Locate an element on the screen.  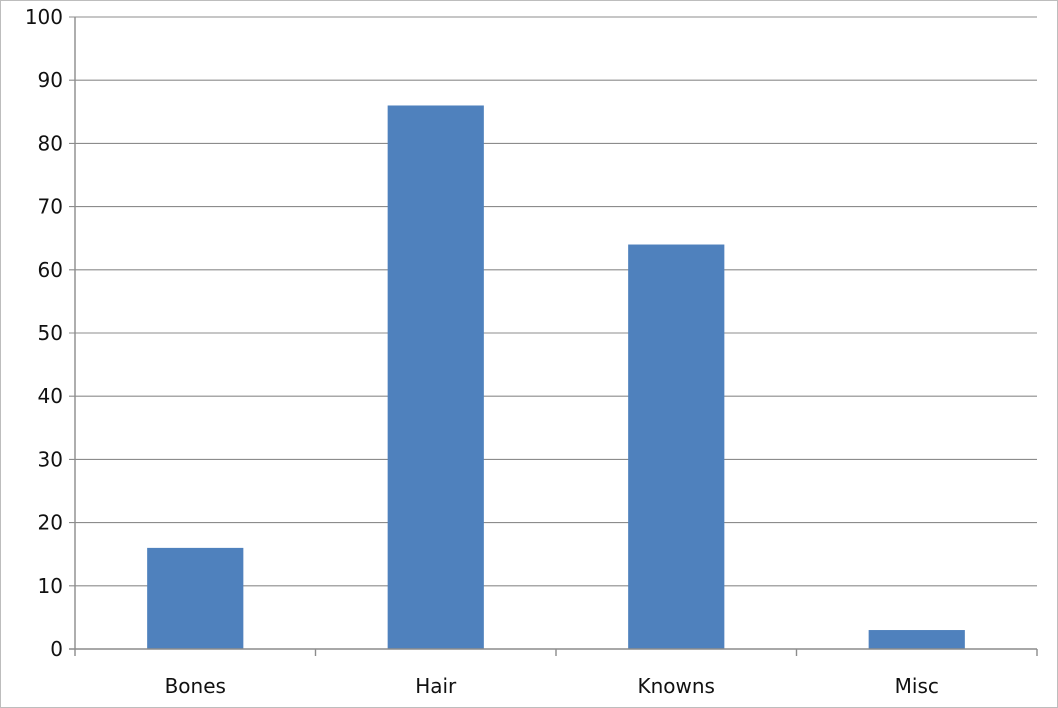
y-tick-label: 100 is located at coordinates (44, 17).